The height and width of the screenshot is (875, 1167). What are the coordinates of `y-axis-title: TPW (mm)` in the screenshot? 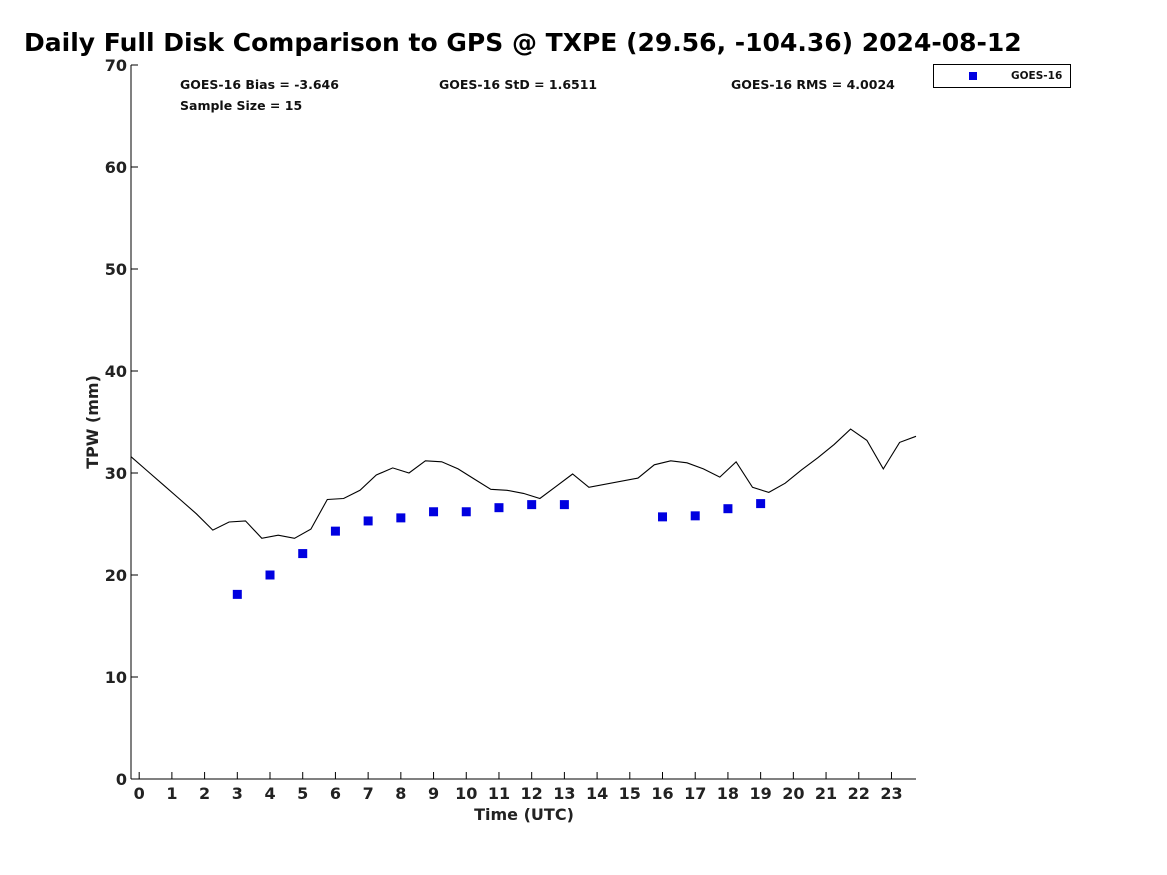 It's located at (92, 422).